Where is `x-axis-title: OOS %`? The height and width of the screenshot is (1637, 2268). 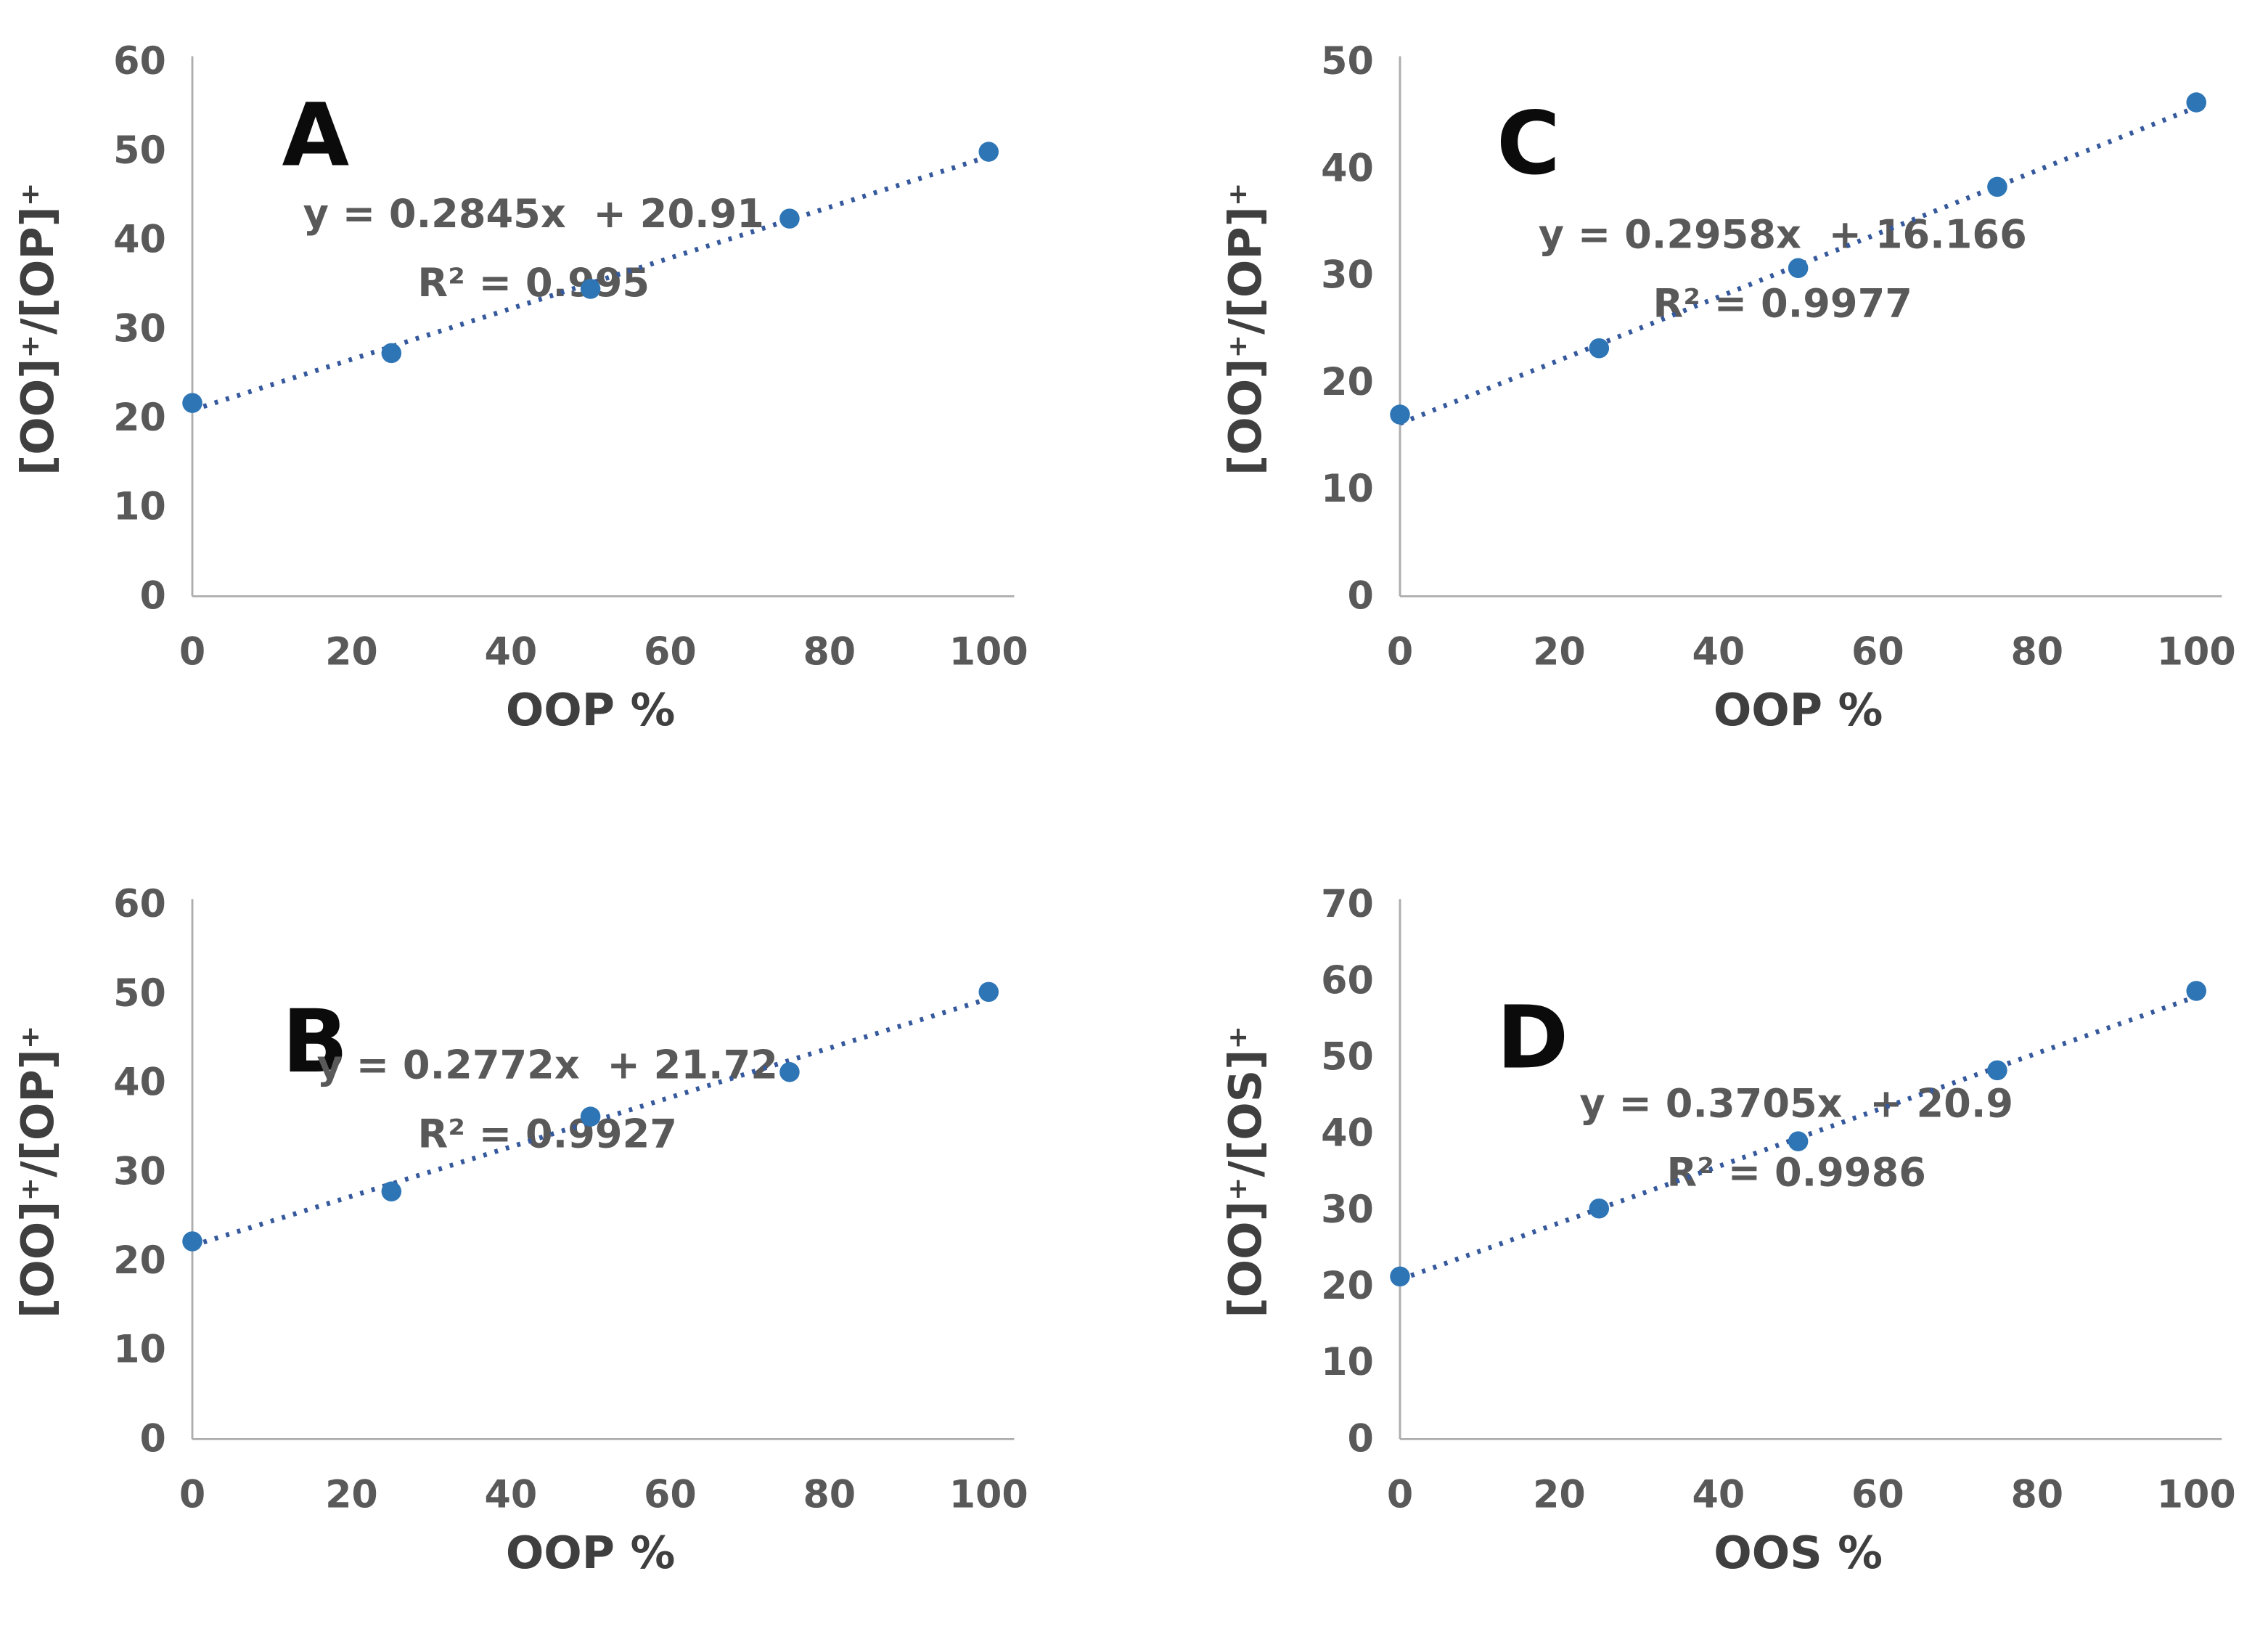
x-axis-title: OOS % is located at coordinates (1798, 1553).